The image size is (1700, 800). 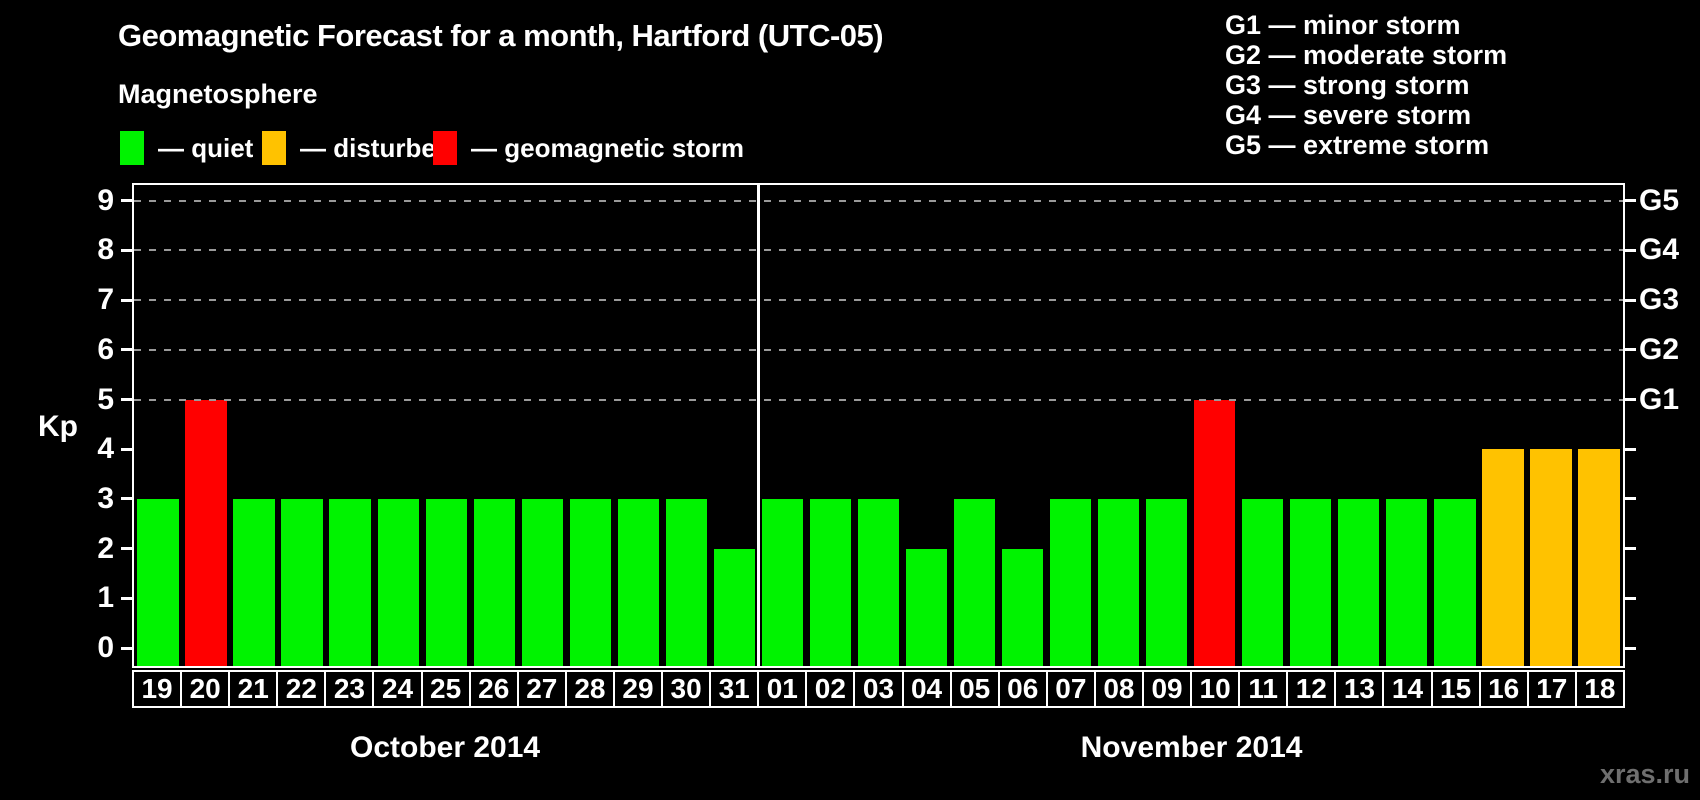 I want to click on month-label: November 2014, so click(x=1191, y=747).